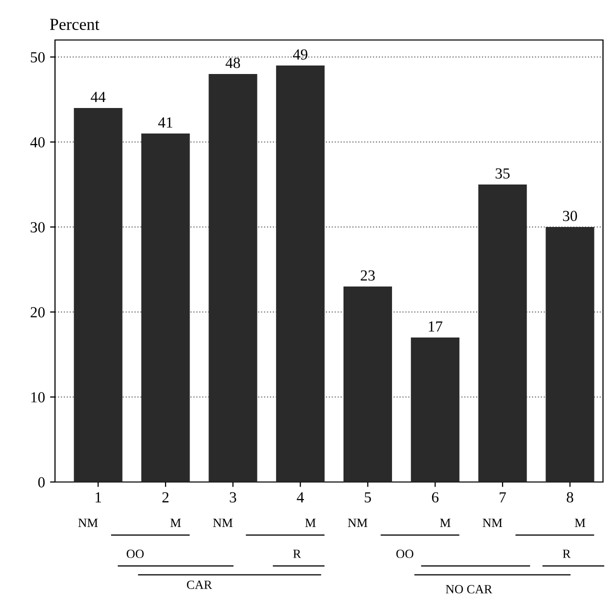 Image resolution: width=606 pixels, height=600 pixels. I want to click on x-tick-label: 5, so click(367, 497).